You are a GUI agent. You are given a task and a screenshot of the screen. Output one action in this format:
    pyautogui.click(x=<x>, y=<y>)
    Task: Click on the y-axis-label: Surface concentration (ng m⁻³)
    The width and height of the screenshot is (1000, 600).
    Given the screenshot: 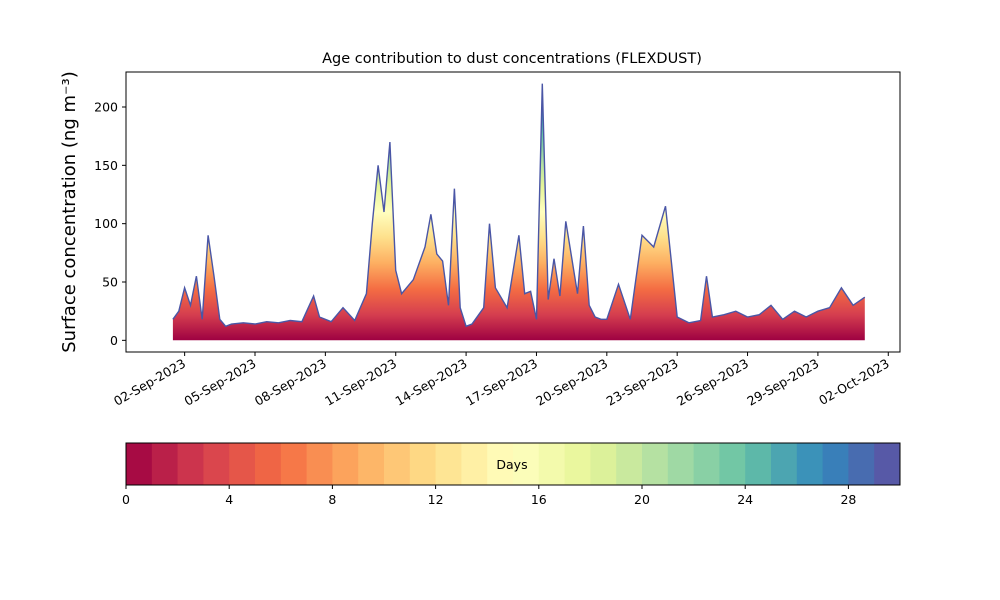 What is the action you would take?
    pyautogui.click(x=69, y=212)
    